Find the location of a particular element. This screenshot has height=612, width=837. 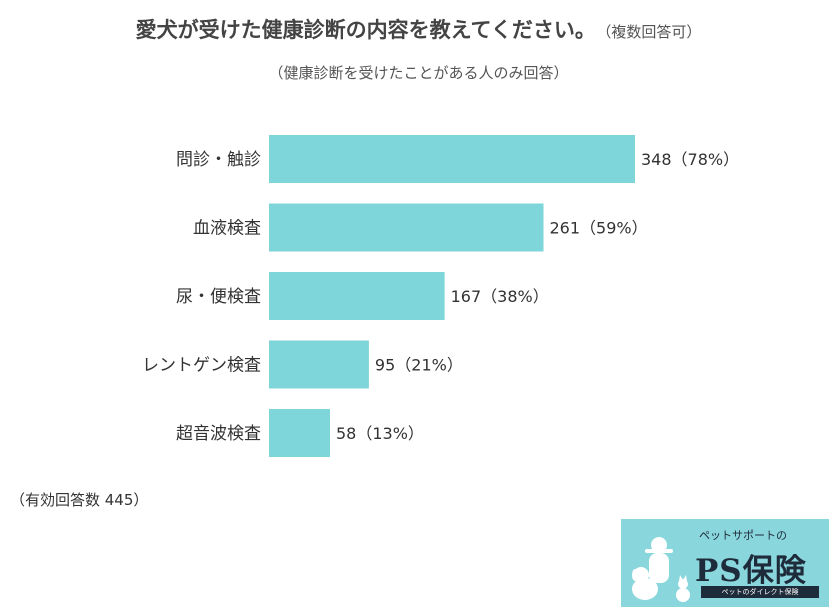

value-label: 58（13%） is located at coordinates (380, 433).